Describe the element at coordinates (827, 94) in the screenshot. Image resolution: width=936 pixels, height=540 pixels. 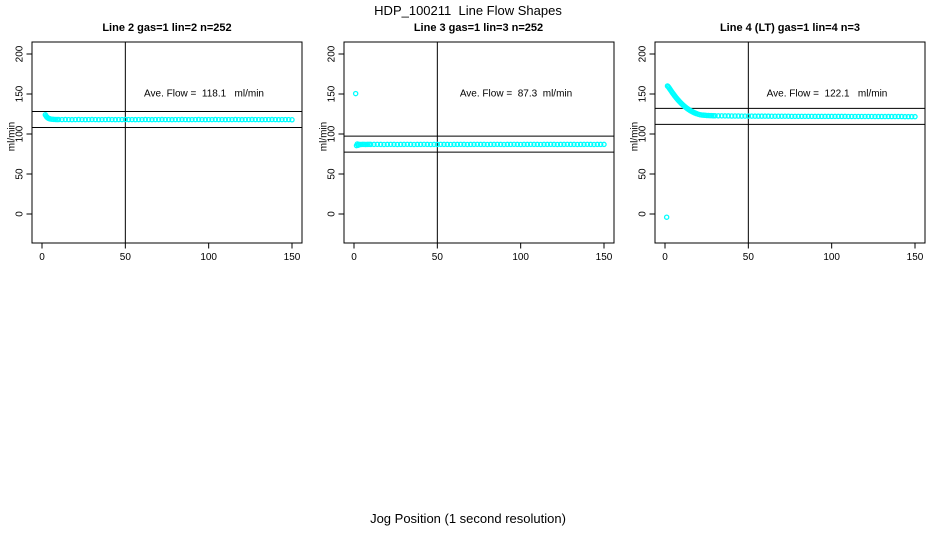
I see `ave-flow-annotation-line4: Ave. Flow = 122.1 ml/min` at that location.